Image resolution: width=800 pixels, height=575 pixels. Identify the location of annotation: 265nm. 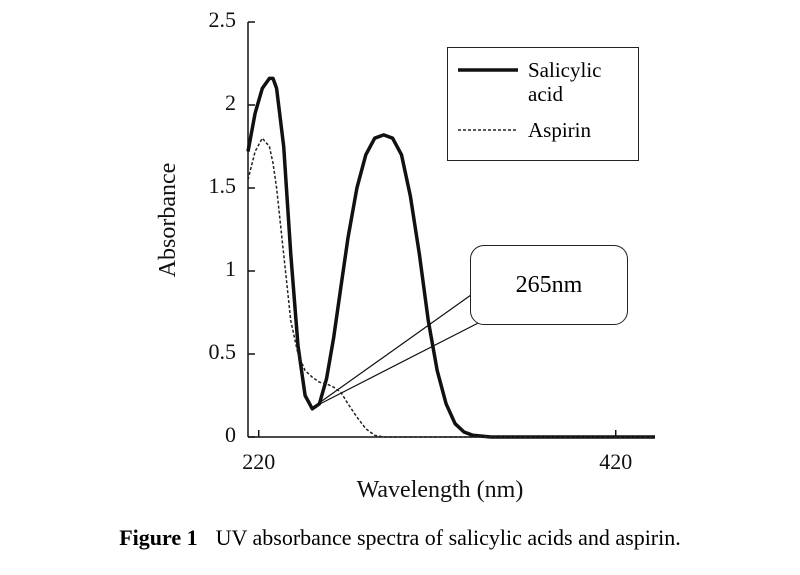
(549, 285).